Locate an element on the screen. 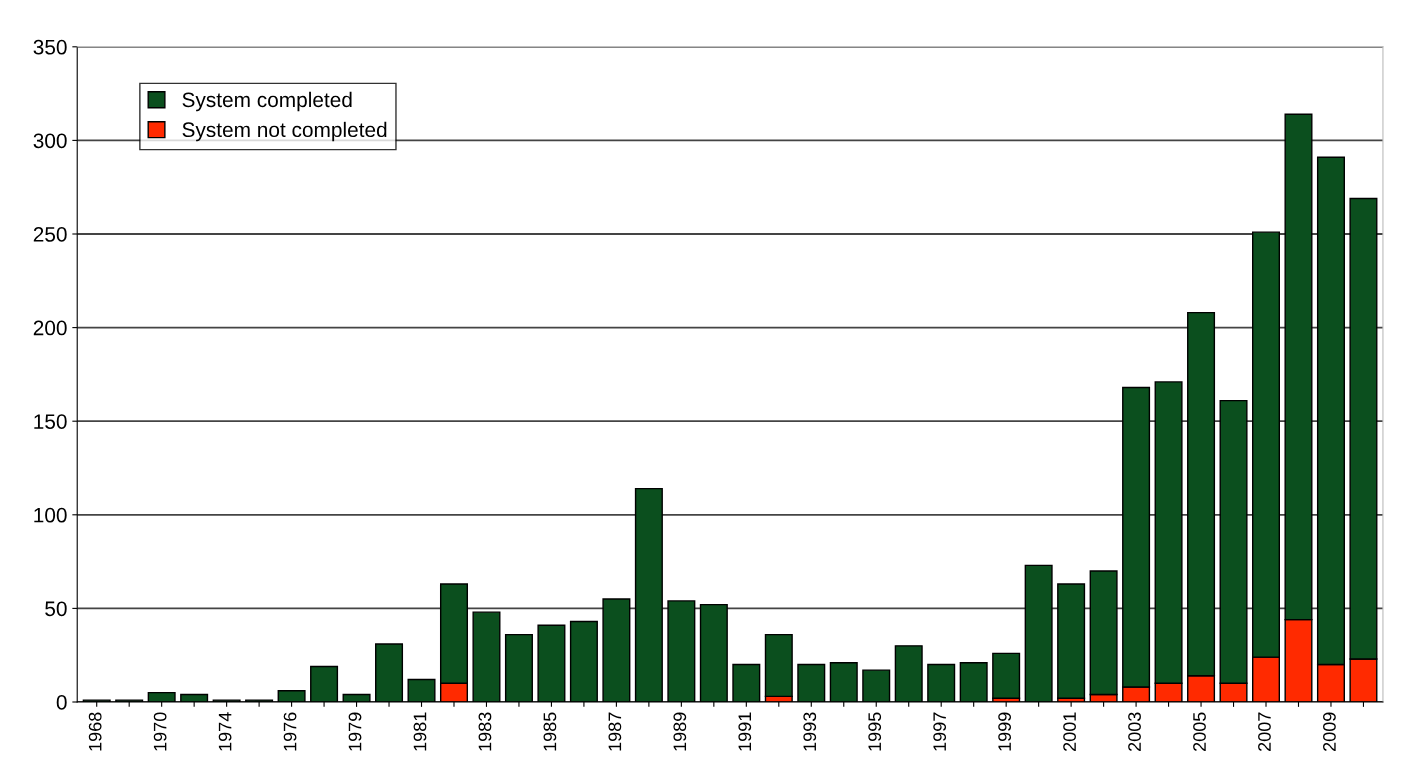 This screenshot has width=1404, height=780. x-tick-label: 2007 is located at coordinates (1264, 731).